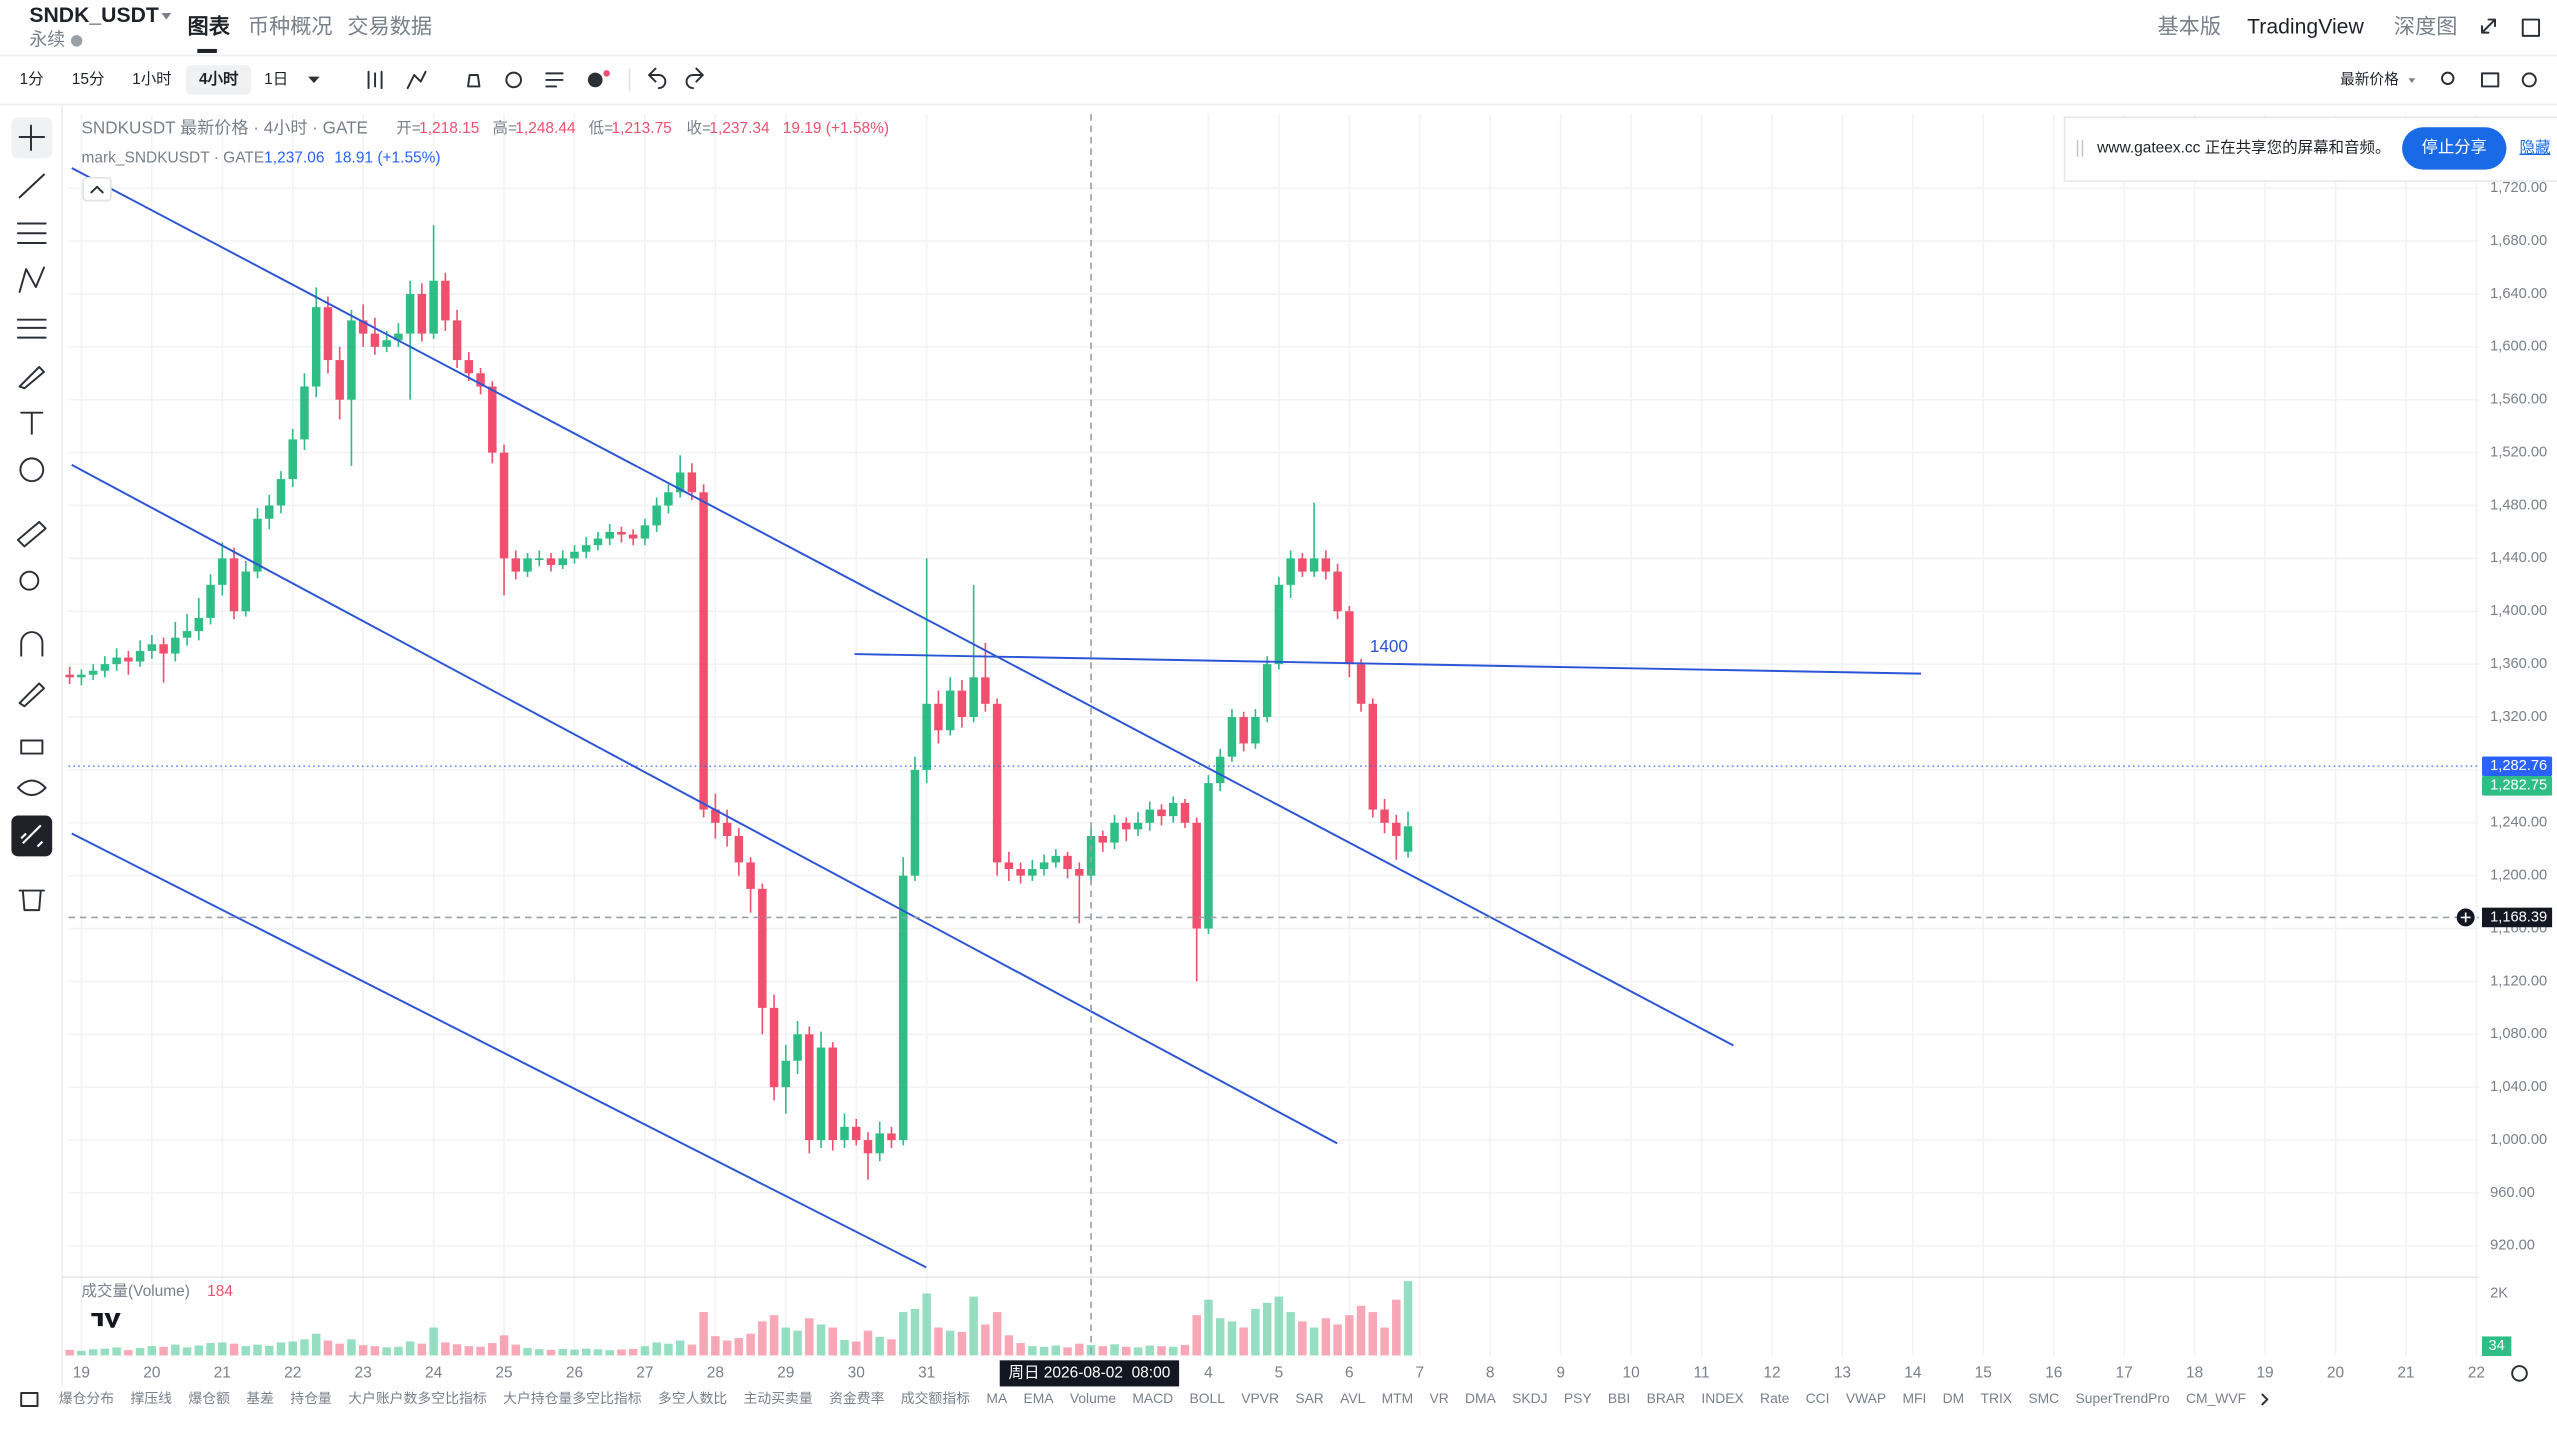 The height and width of the screenshot is (1437, 2557). Describe the element at coordinates (1481, 1398) in the screenshot. I see `indicator-tab: DMA` at that location.